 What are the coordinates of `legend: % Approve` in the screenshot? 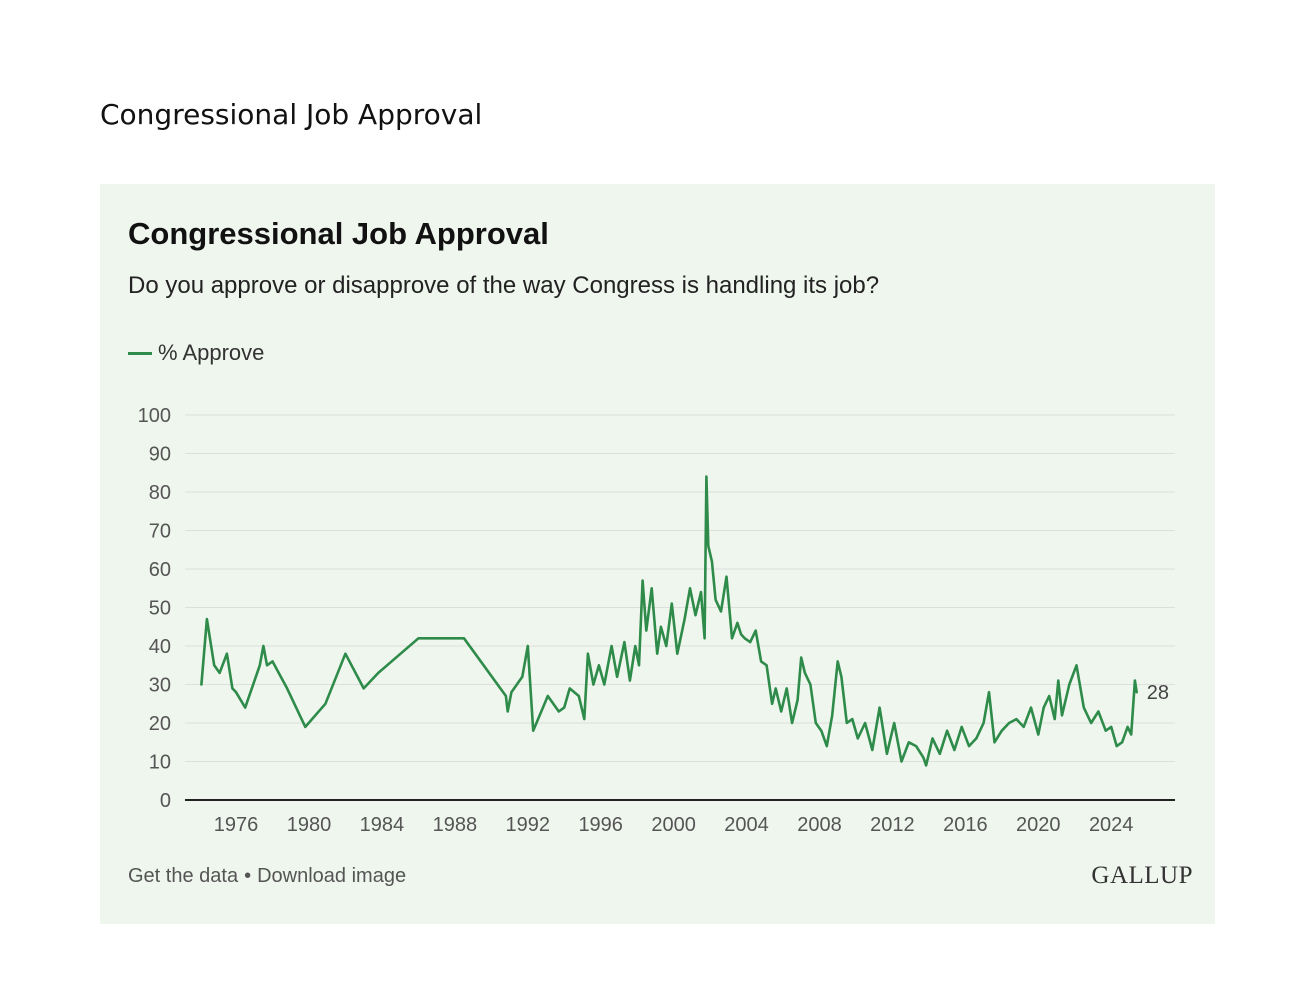 It's located at (196, 353).